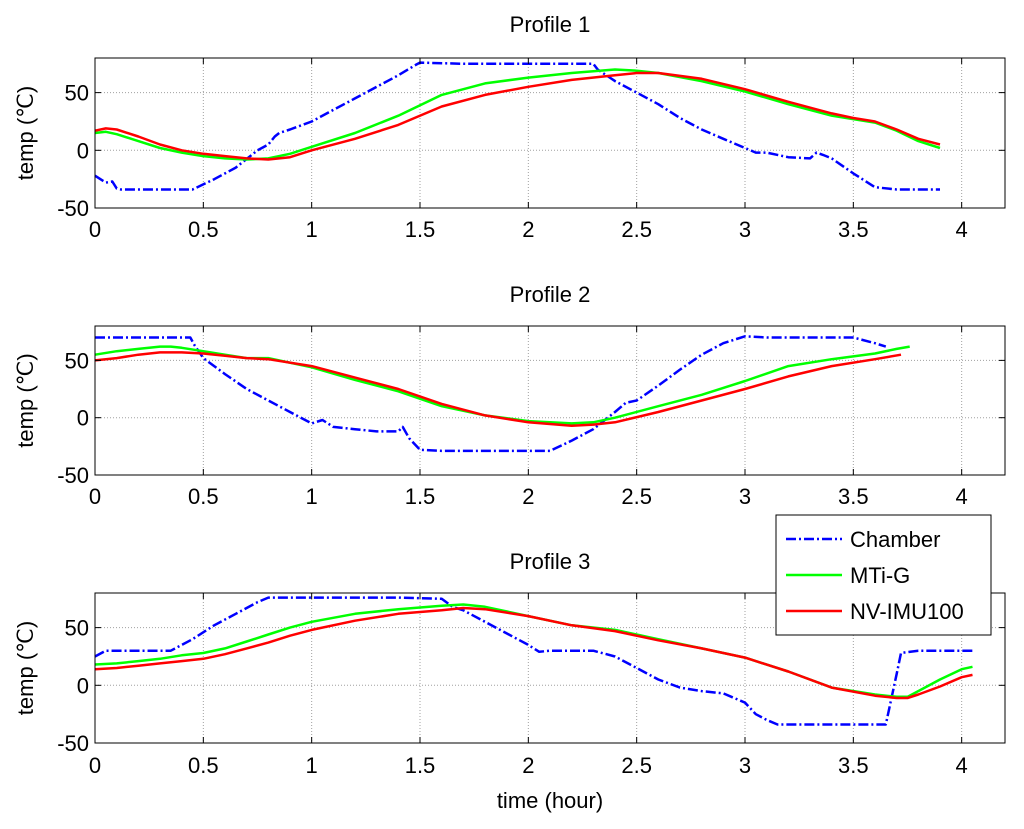 The height and width of the screenshot is (829, 1024). I want to click on profile-1-x-tick-label: 2.5, so click(636, 229).